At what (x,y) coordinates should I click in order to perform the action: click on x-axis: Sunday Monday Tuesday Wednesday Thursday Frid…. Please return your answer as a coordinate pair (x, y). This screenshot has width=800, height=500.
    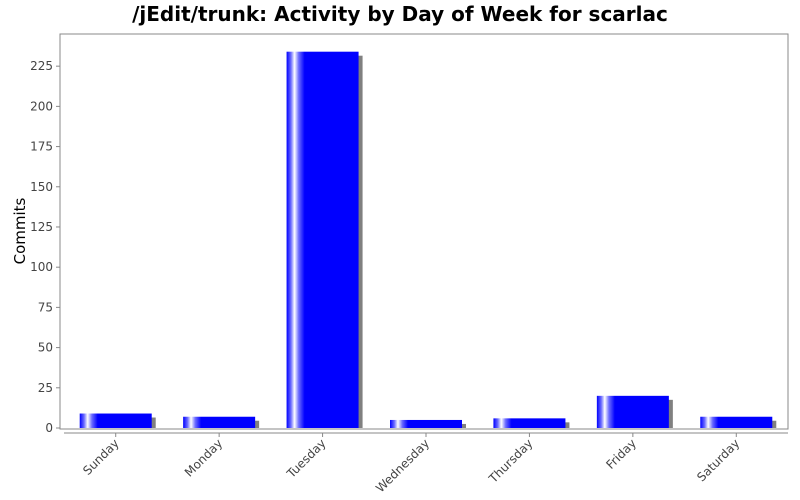
    Looking at the image, I should click on (411, 464).